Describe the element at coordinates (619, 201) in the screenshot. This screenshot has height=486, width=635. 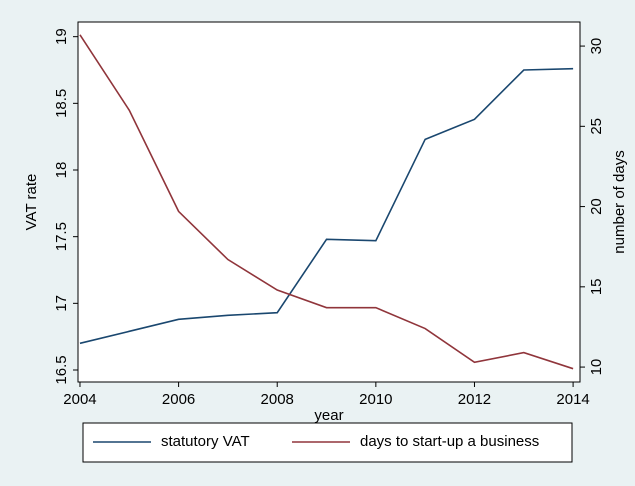
I see `y2-axis-title: number of days` at that location.